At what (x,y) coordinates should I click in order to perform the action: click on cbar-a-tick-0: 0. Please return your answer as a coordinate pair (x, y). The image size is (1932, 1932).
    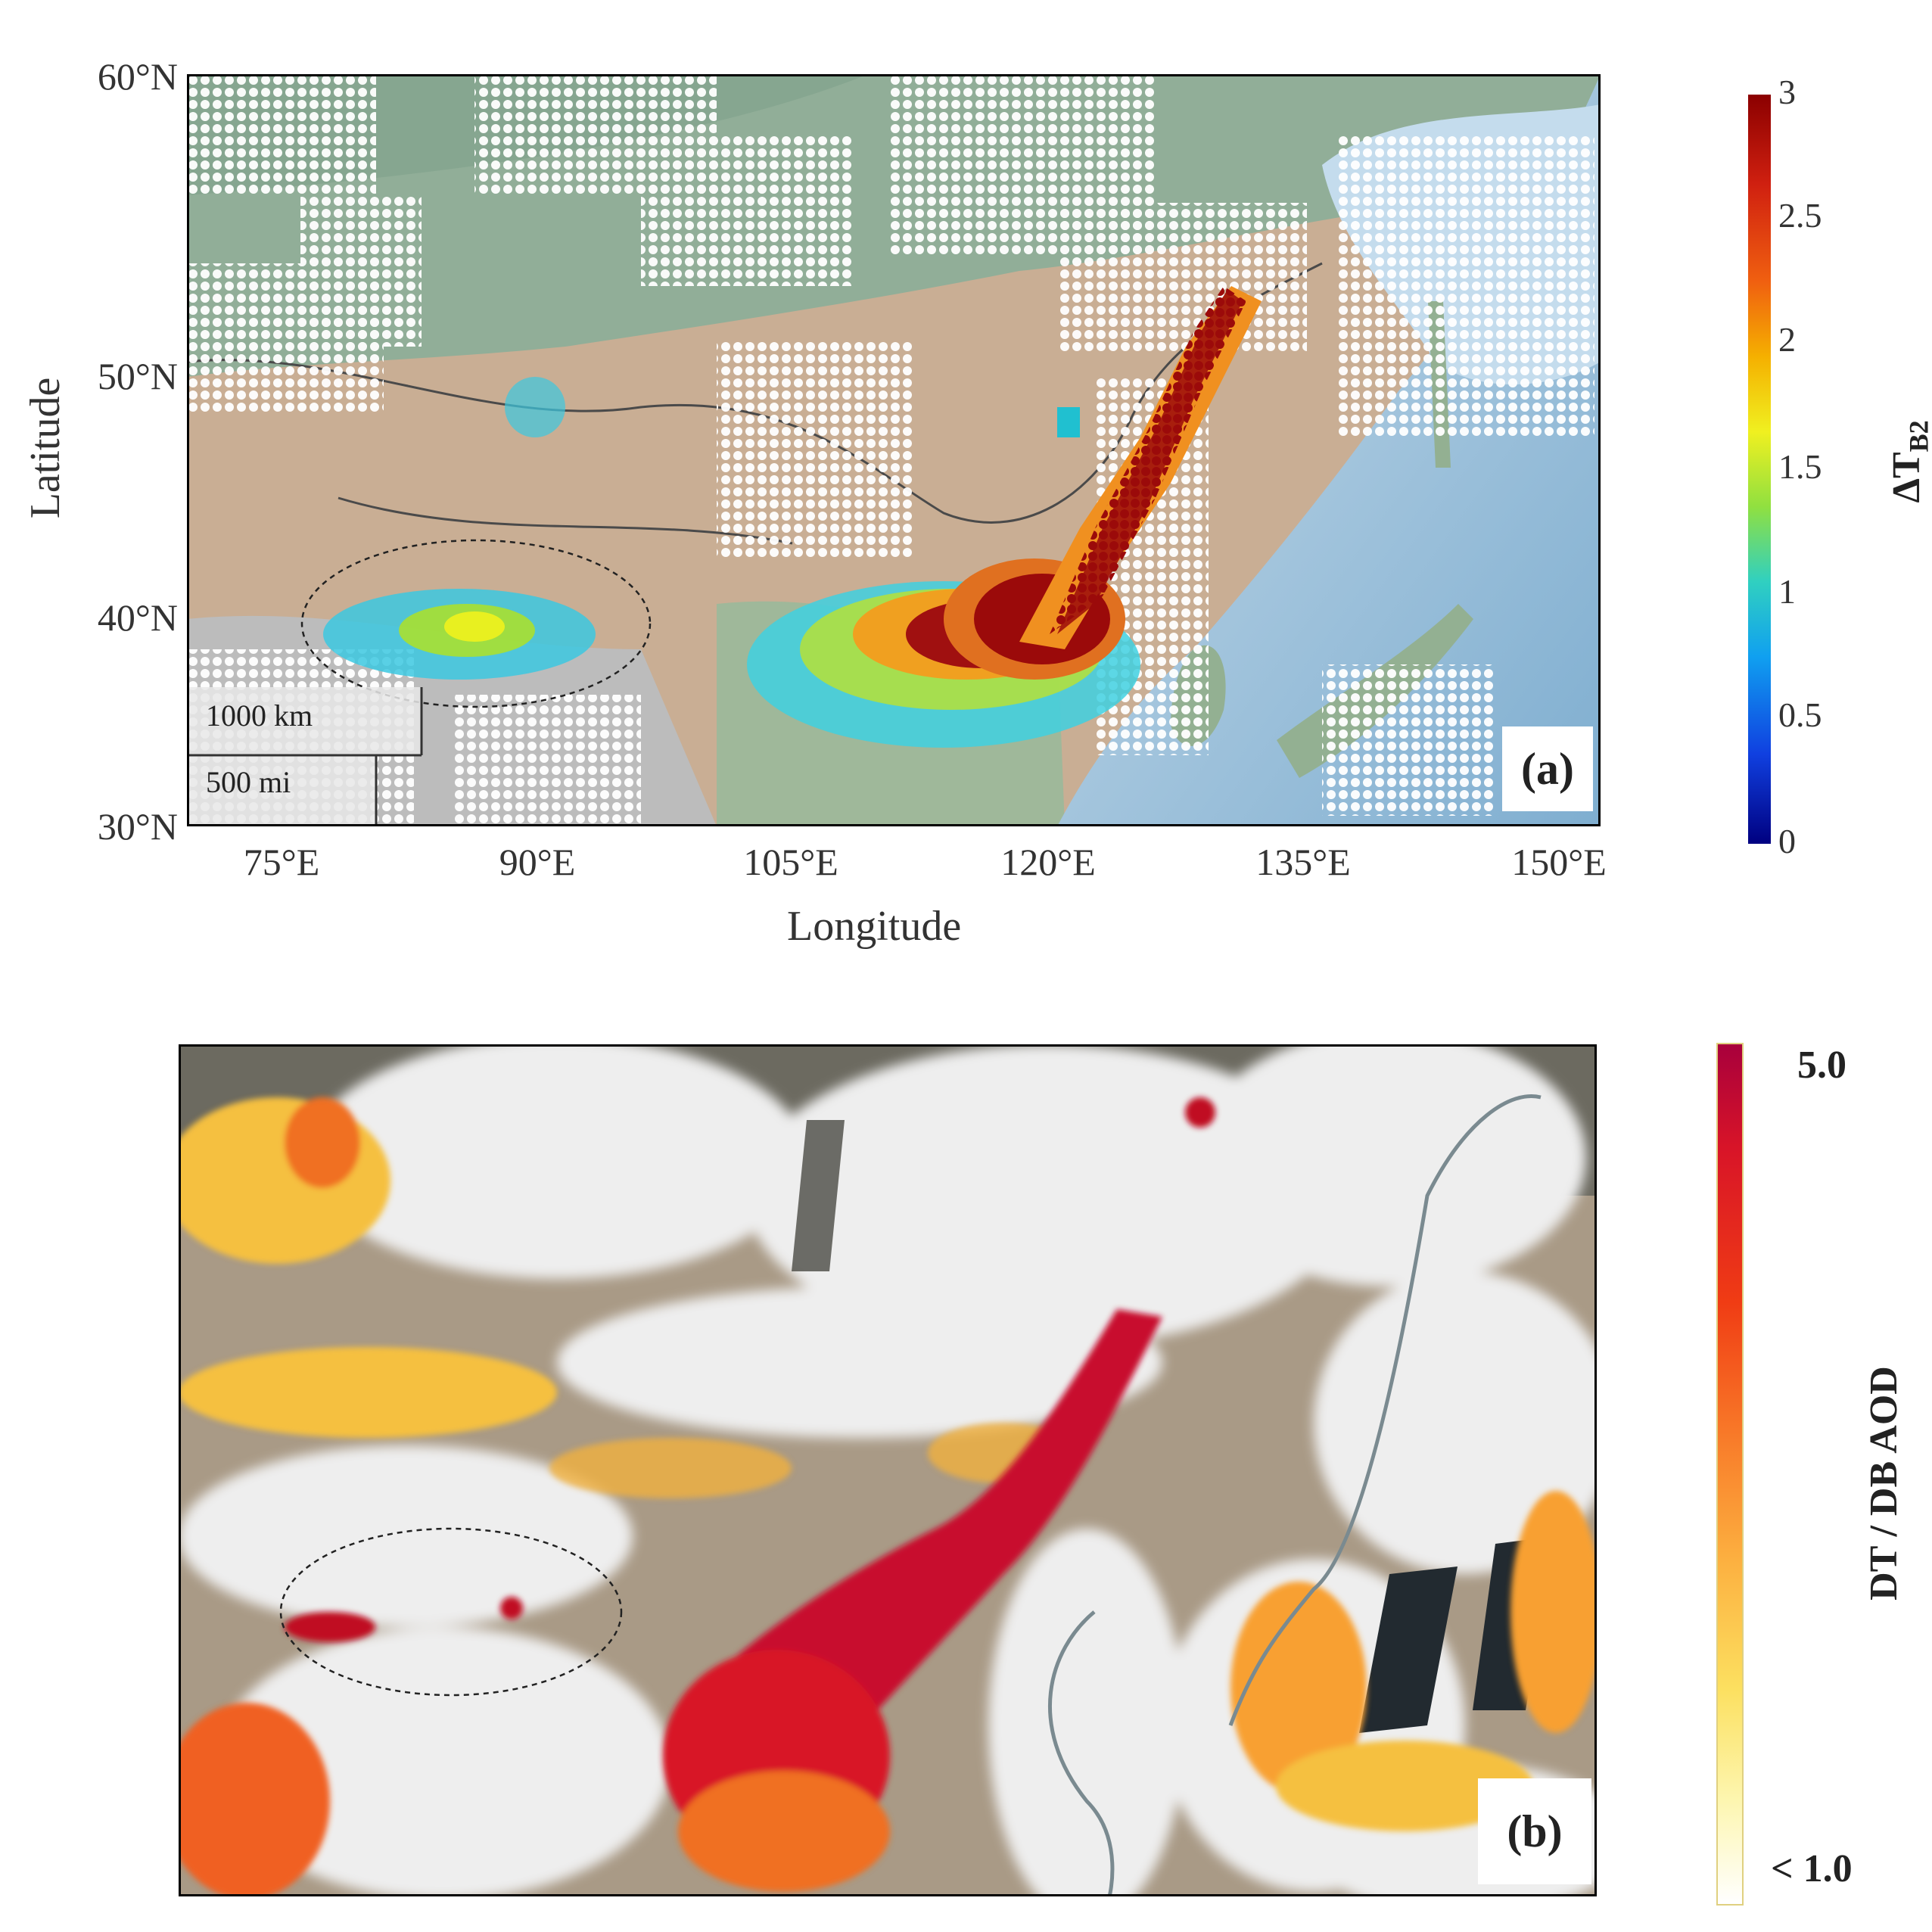
    Looking at the image, I should click on (1787, 841).